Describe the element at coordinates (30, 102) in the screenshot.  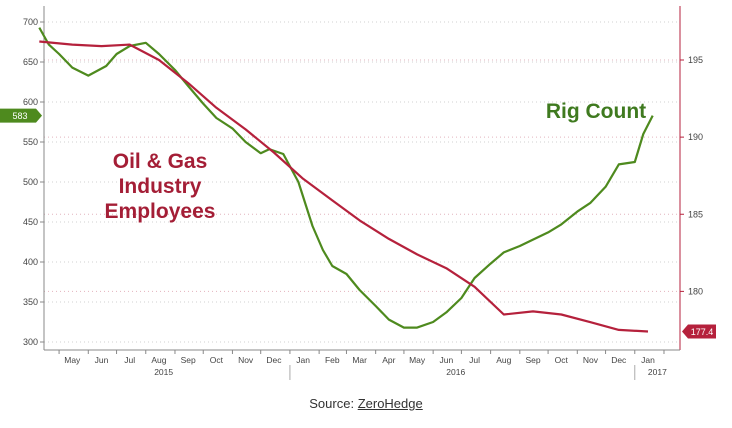
I see `left-tick-label: 600` at that location.